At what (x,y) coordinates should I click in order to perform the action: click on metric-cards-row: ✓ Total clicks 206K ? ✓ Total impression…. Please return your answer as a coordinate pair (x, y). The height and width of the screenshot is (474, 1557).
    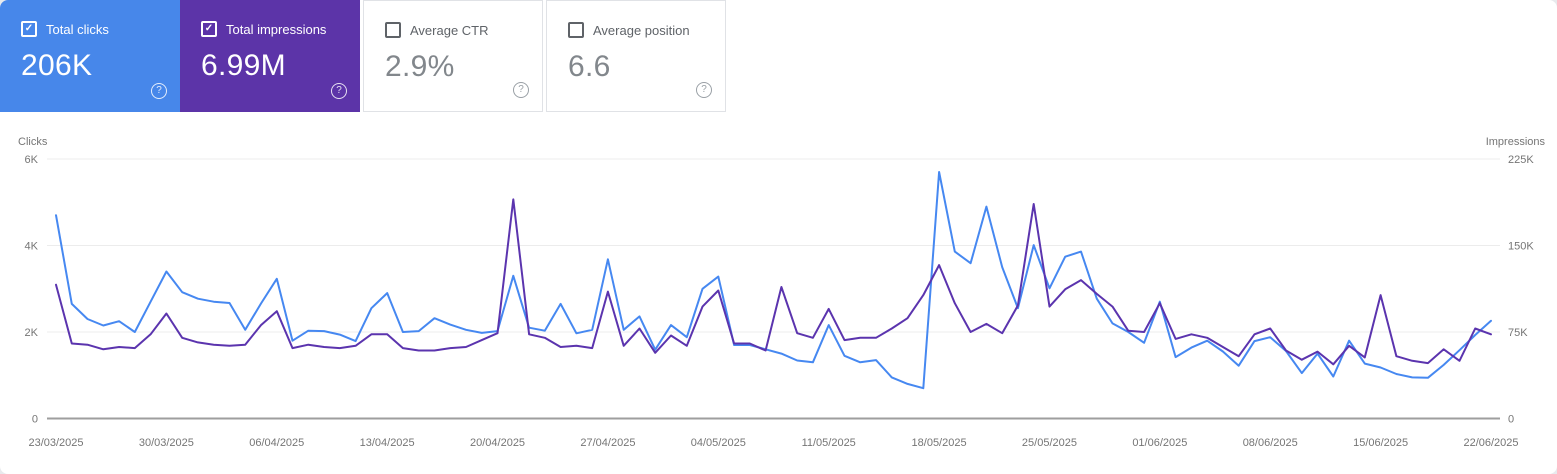
    Looking at the image, I should click on (363, 56).